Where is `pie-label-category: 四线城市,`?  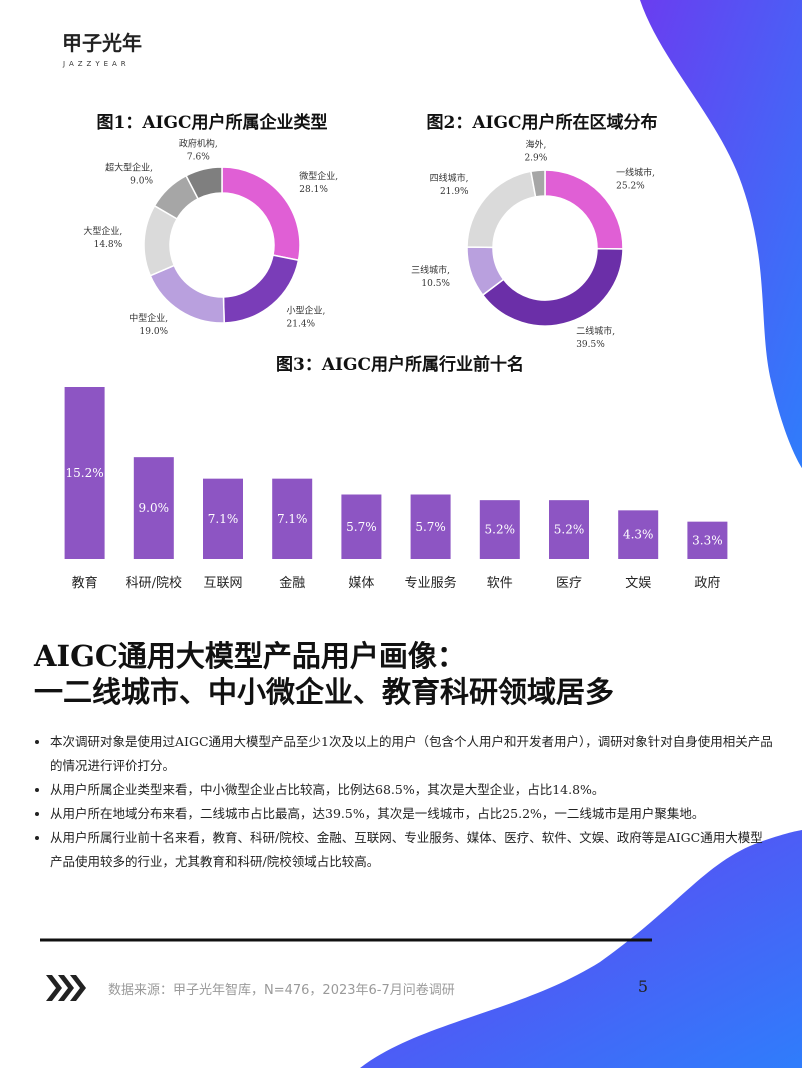
pie-label-category: 四线城市, is located at coordinates (449, 178).